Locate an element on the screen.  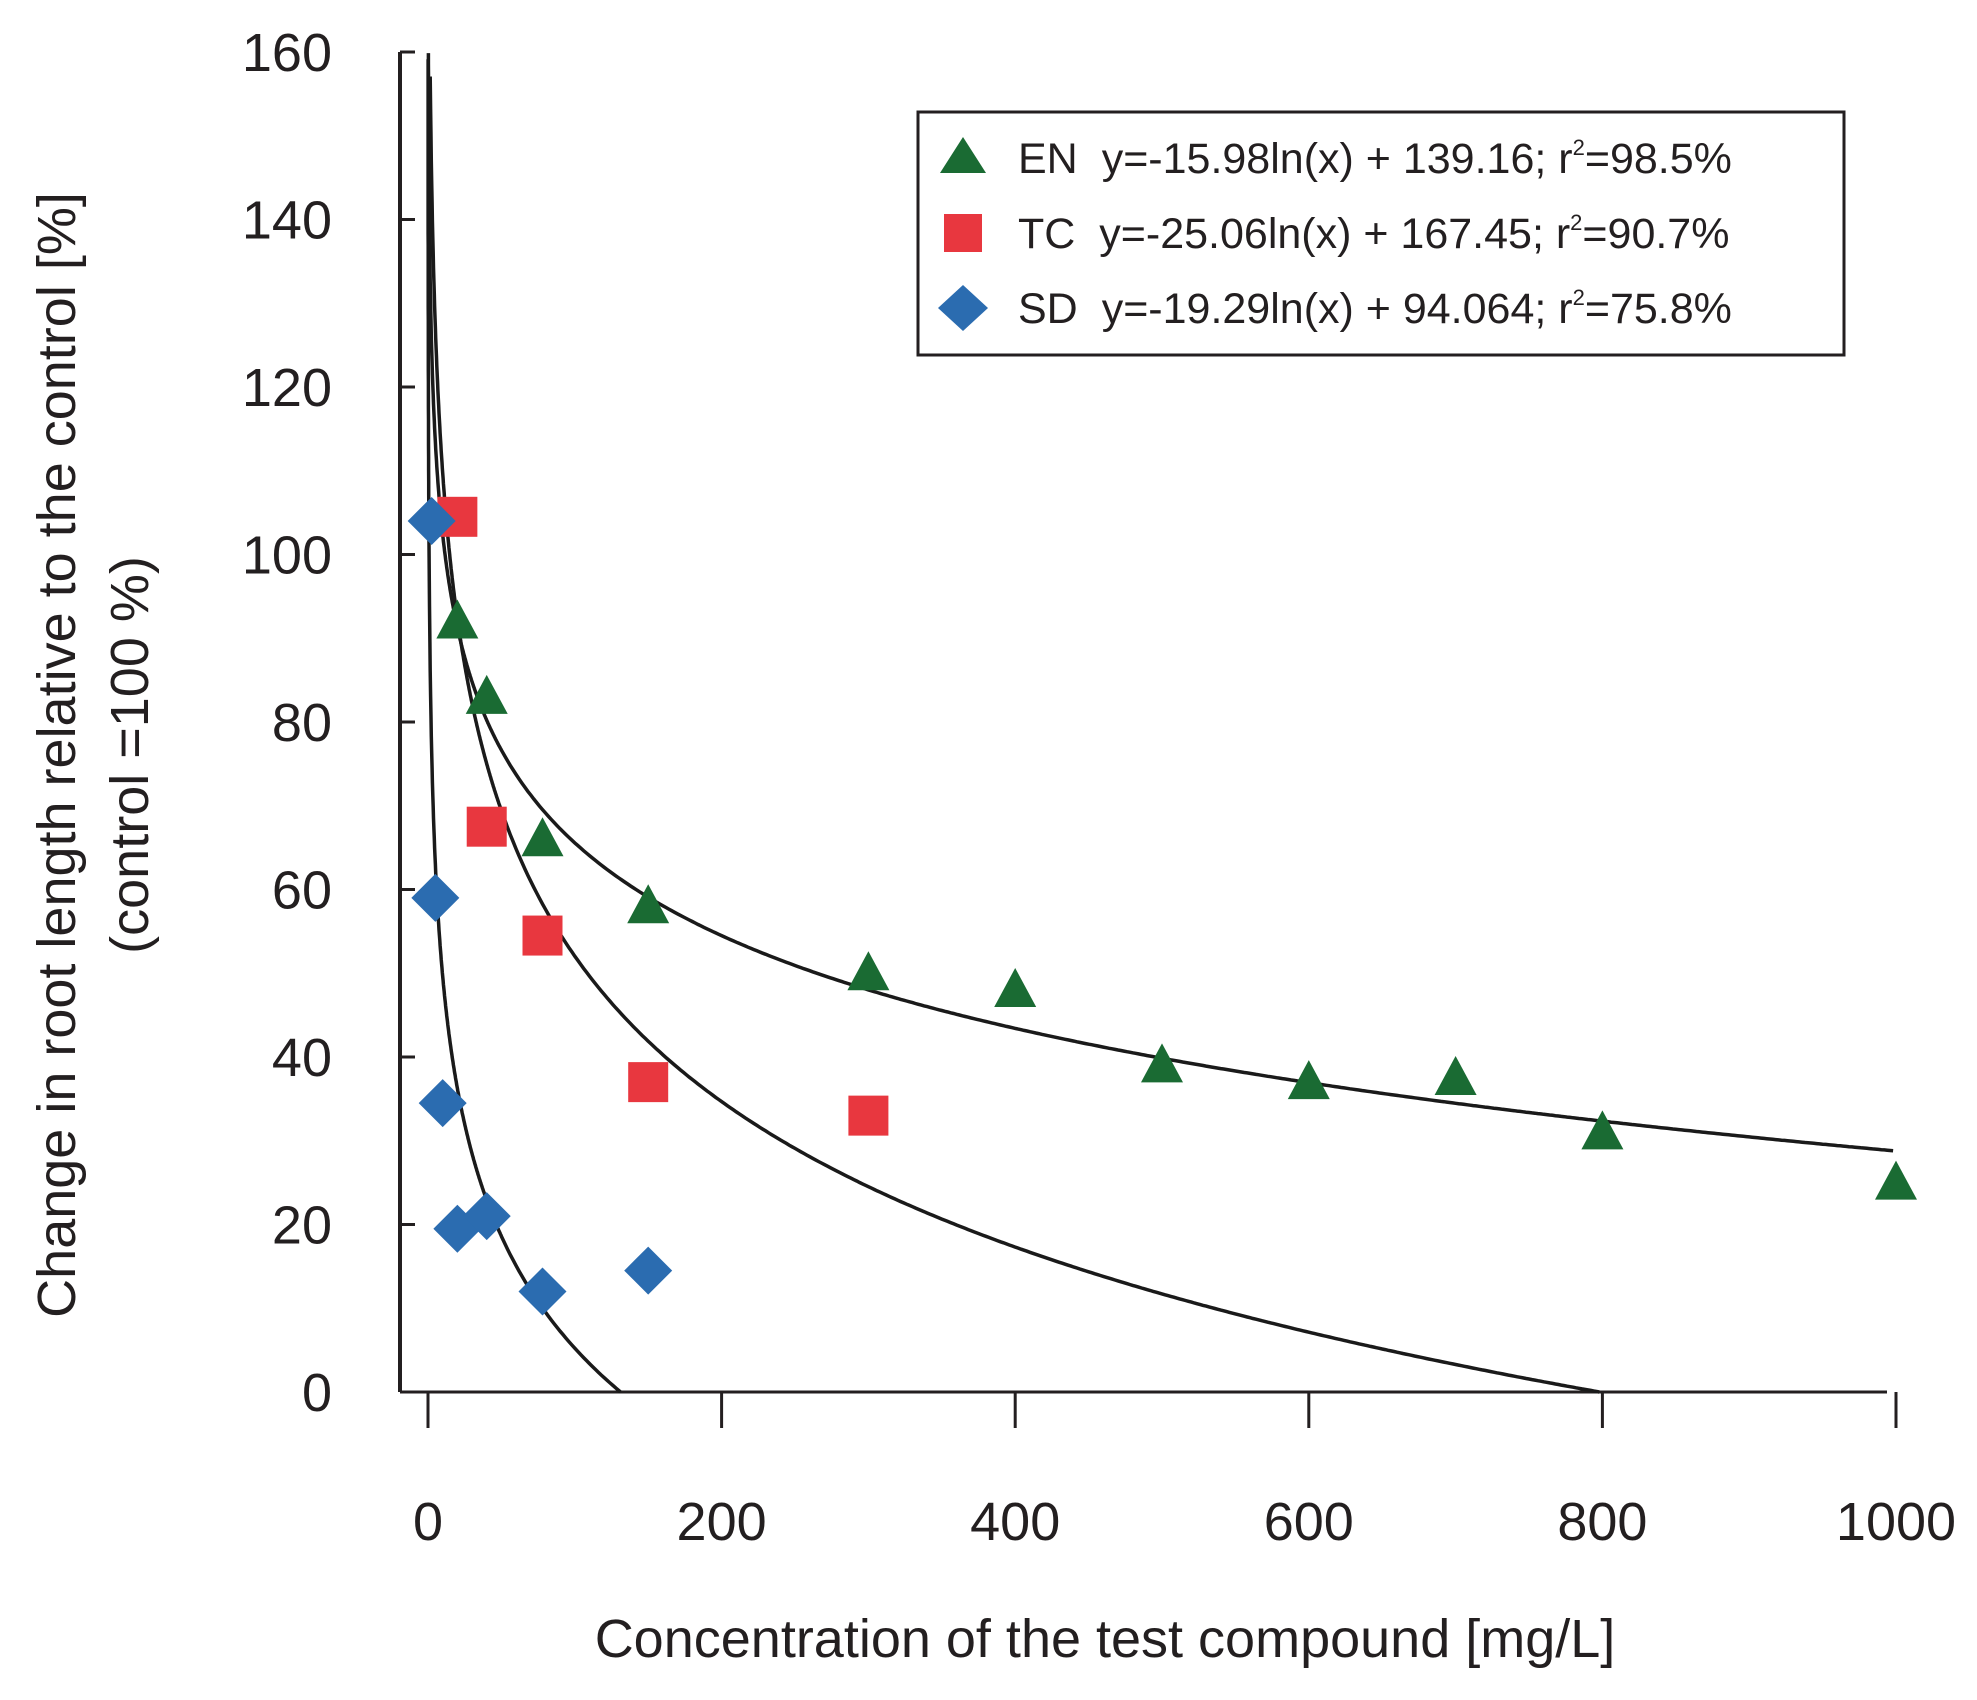
legend-r2-en: =98.5% is located at coordinates (1658, 159).